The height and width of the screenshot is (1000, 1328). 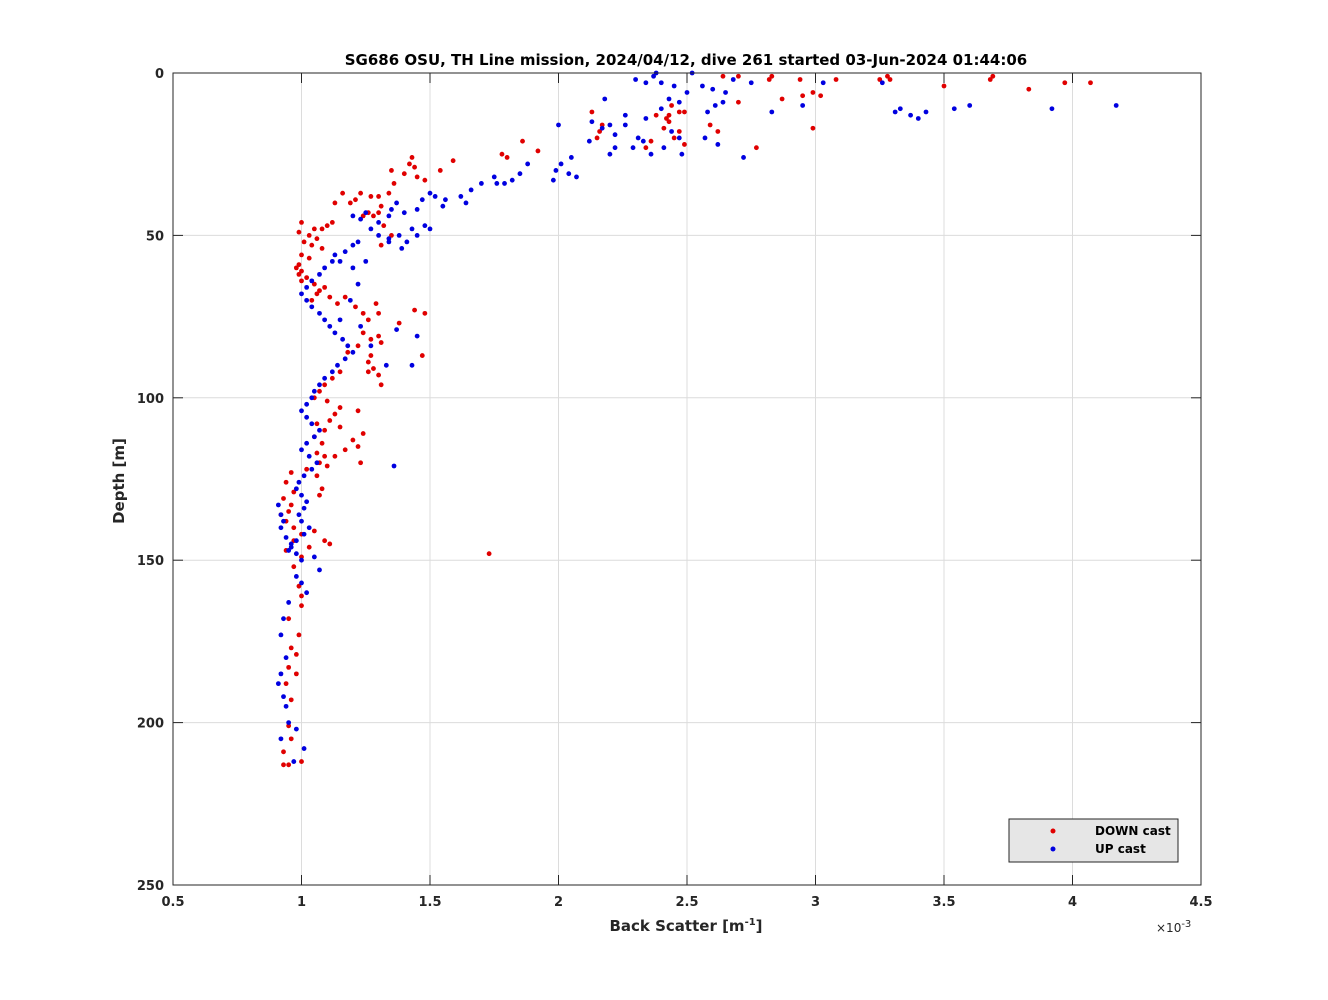 I want to click on y-tick-labels: 0 50 100 150 200 250, so click(x=150, y=480).